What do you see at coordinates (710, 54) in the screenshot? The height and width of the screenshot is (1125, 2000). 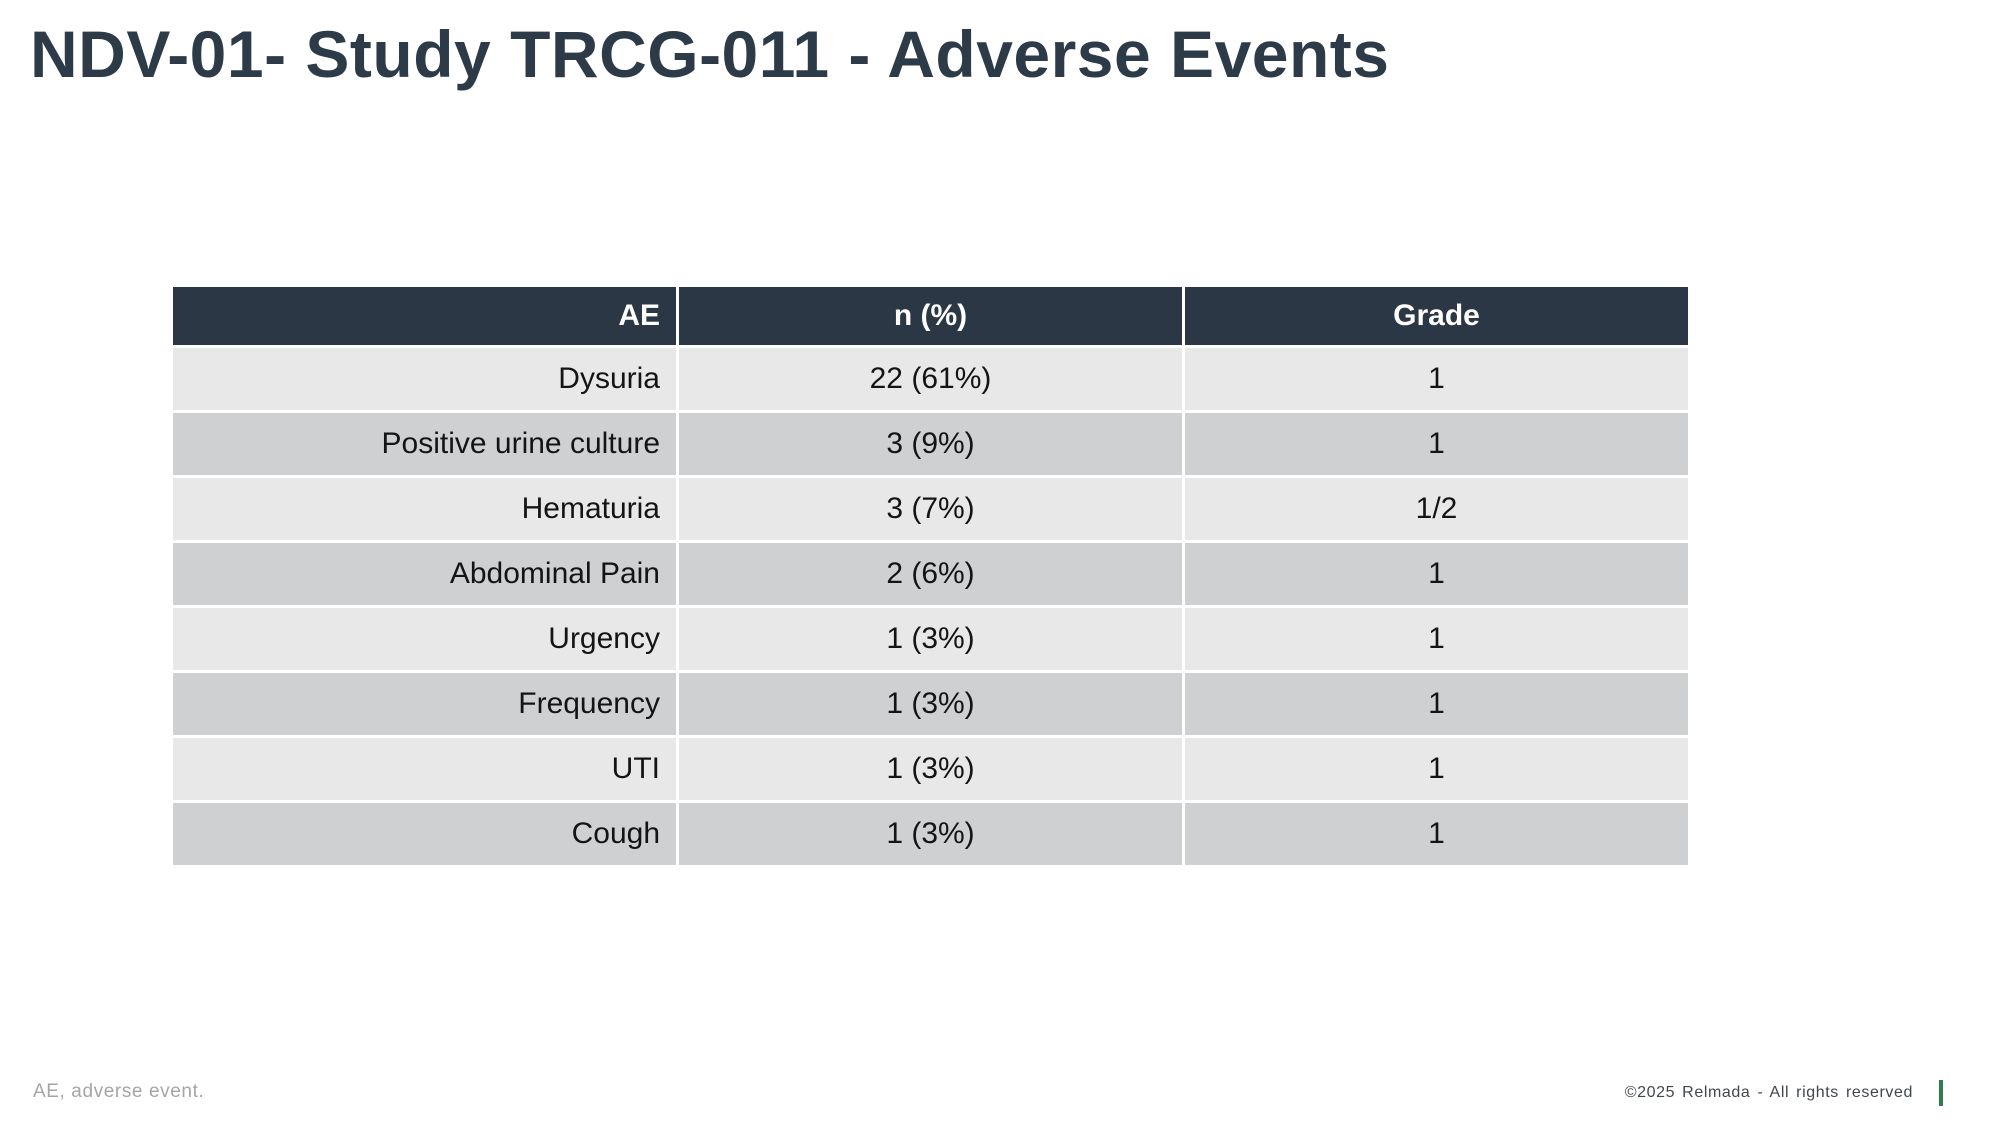 I see `page-title: NDV-01- Study TRCG-011 - Adverse Events` at bounding box center [710, 54].